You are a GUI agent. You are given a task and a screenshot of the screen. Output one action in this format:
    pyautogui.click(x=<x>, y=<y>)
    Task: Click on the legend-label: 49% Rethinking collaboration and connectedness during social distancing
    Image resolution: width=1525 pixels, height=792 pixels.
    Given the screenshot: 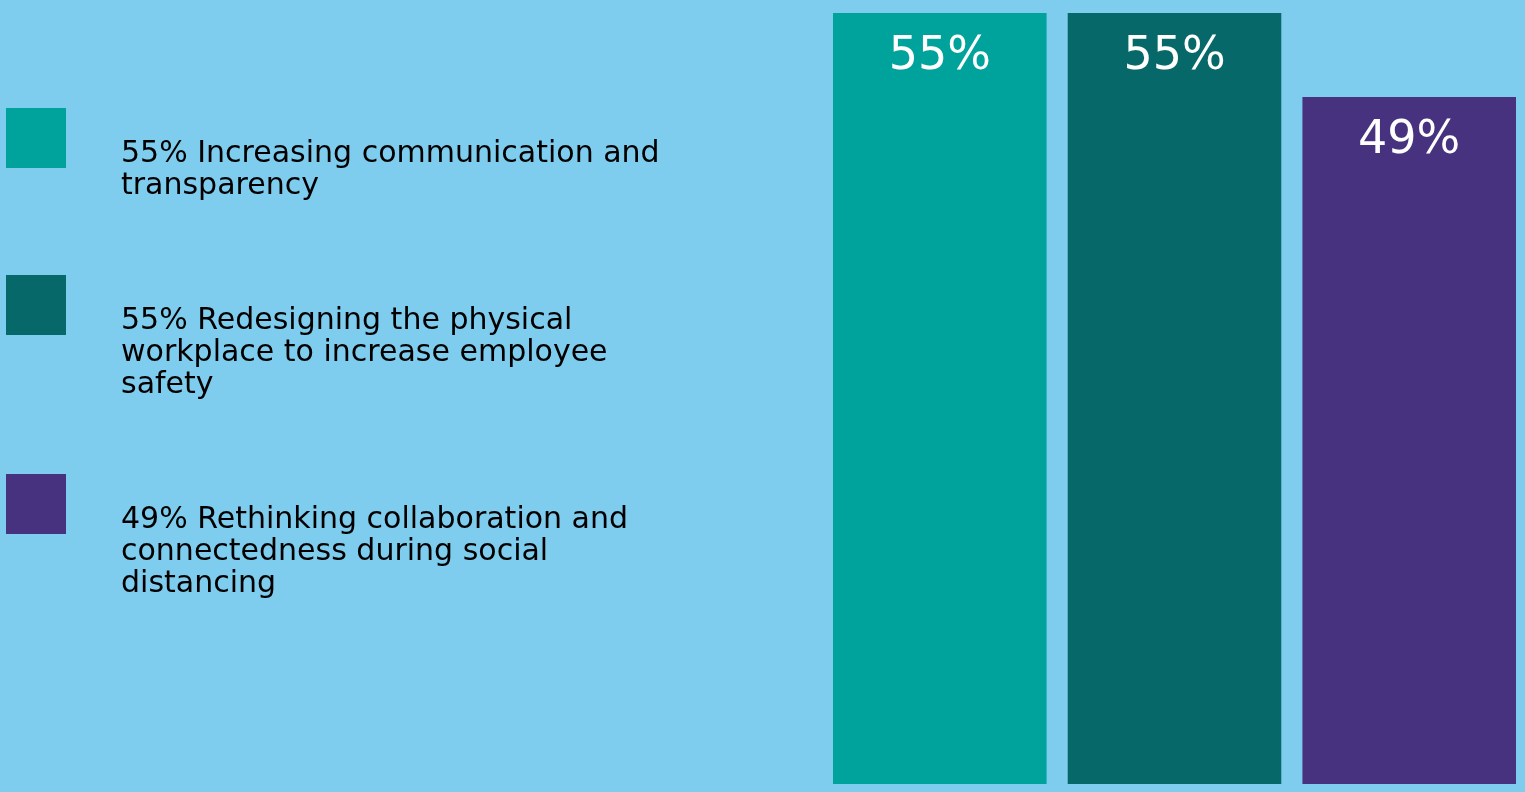 What is the action you would take?
    pyautogui.click(x=375, y=549)
    